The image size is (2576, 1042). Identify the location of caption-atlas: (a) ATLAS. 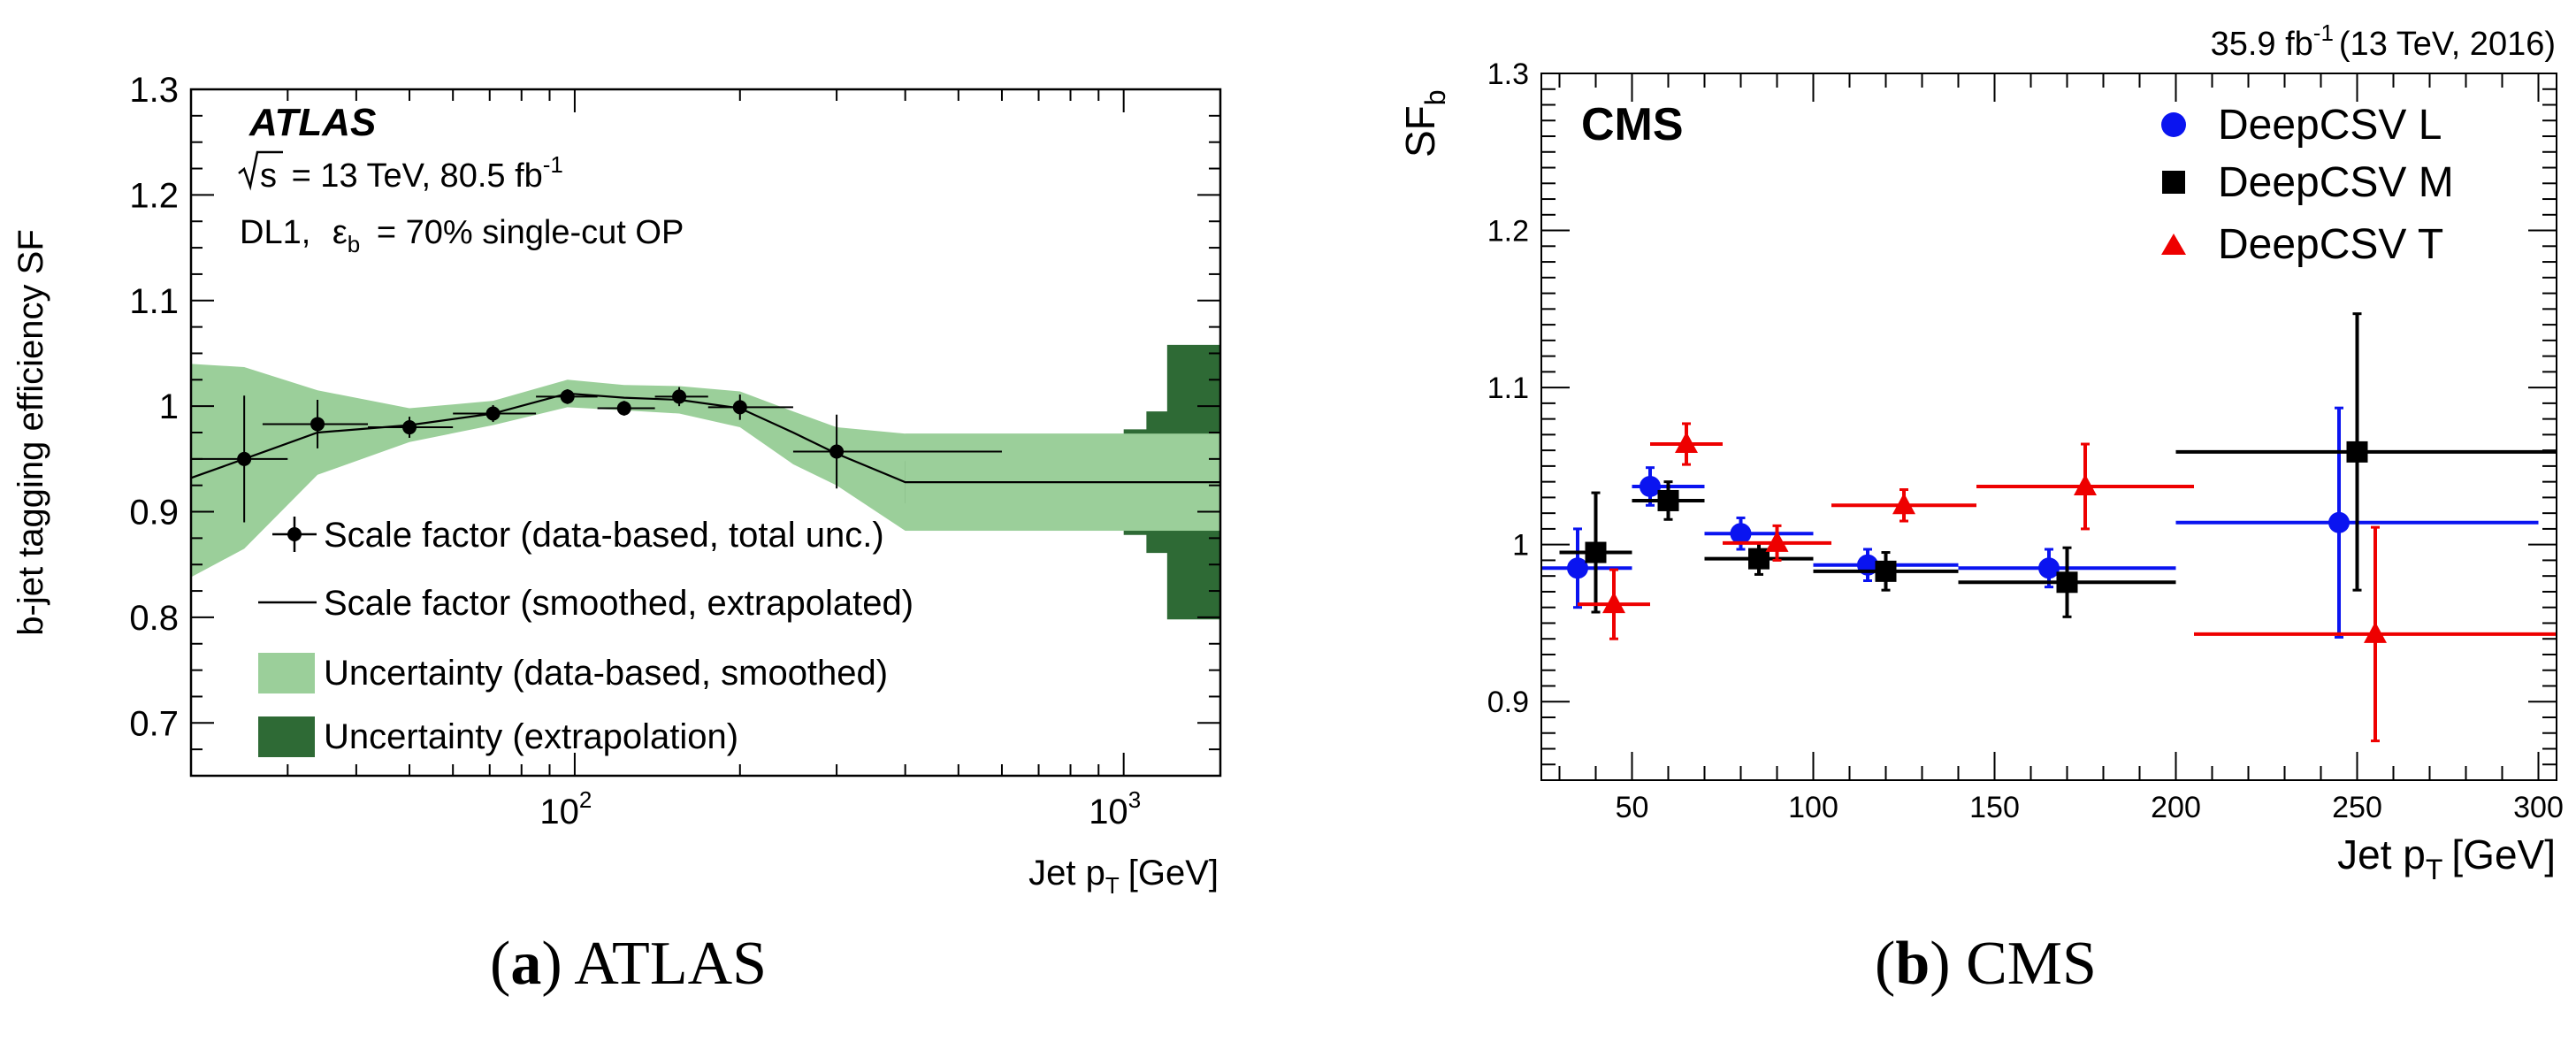
(629, 964).